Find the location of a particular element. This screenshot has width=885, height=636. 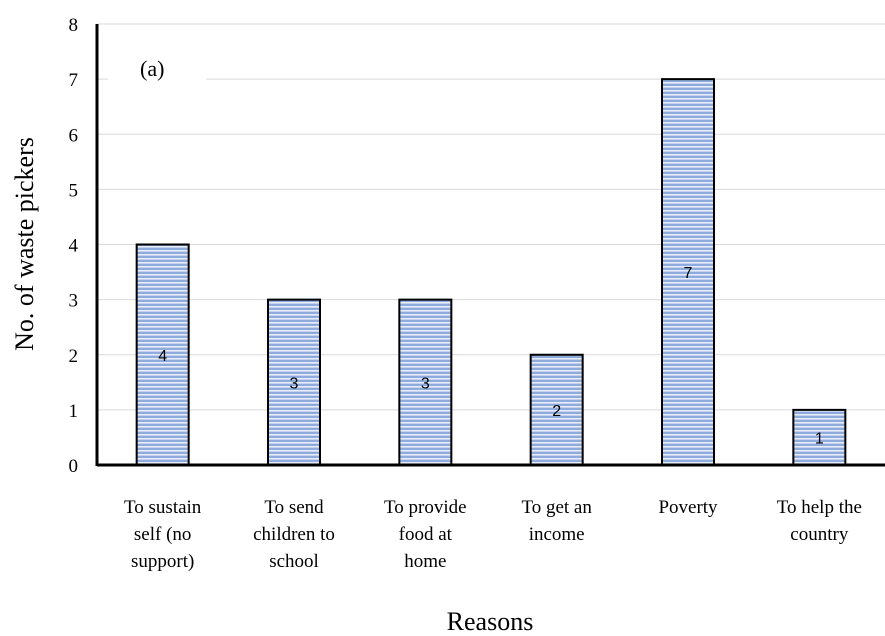

data-label: 2 is located at coordinates (556, 411).